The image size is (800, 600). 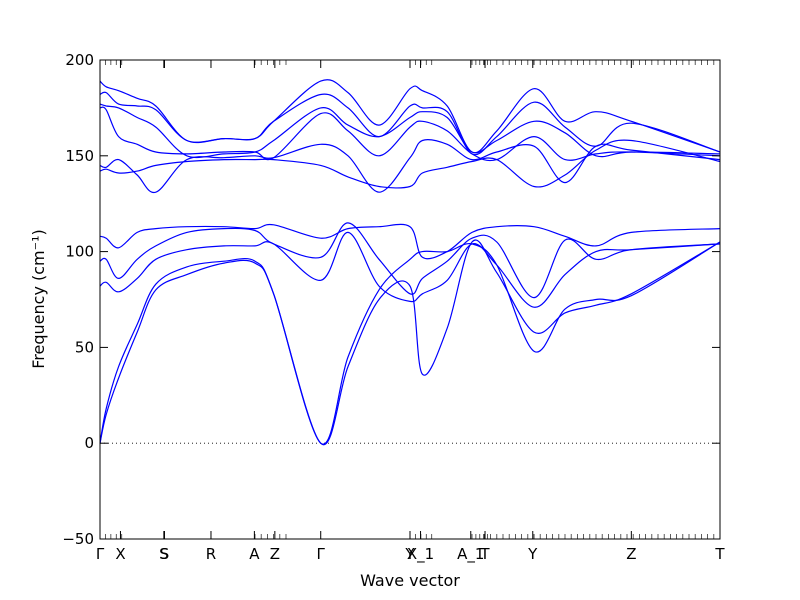 What do you see at coordinates (211, 554) in the screenshot?
I see `x-tick-label: R` at bounding box center [211, 554].